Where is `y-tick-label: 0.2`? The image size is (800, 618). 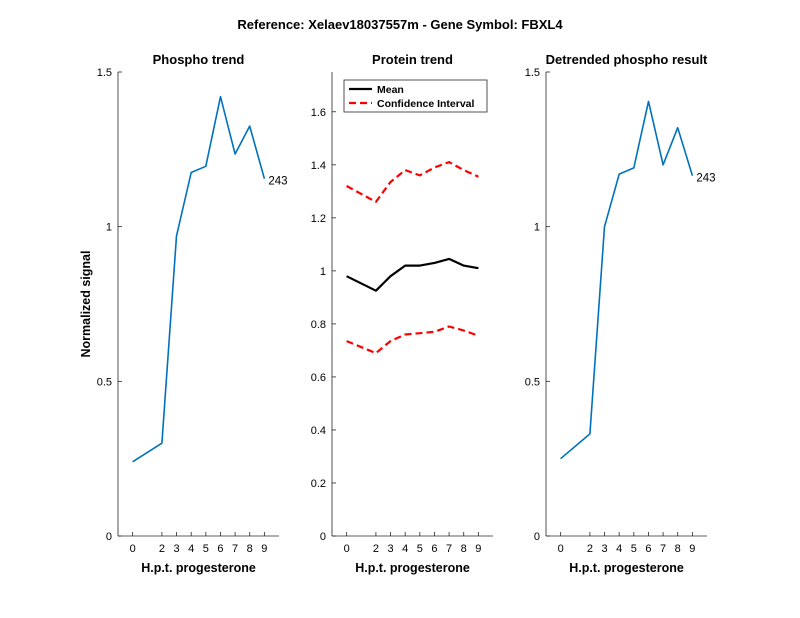
y-tick-label: 0.2 is located at coordinates (318, 484).